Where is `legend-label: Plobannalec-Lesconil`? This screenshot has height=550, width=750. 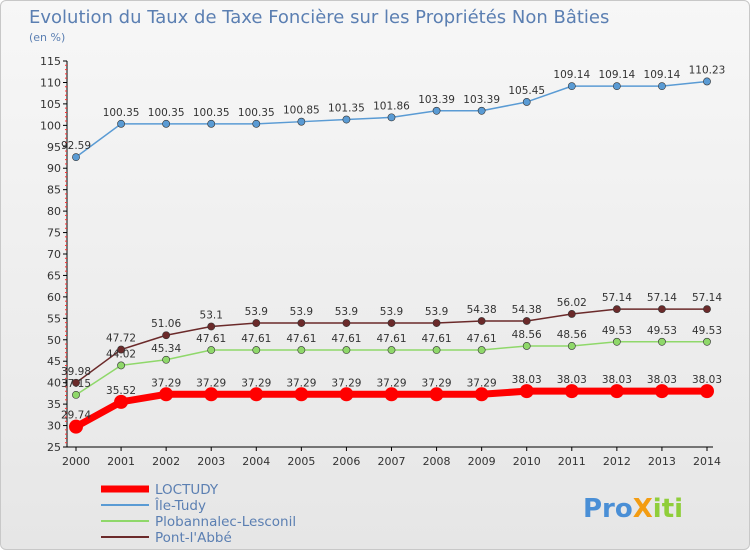
legend-label: Plobannalec-Lesconil is located at coordinates (225, 522).